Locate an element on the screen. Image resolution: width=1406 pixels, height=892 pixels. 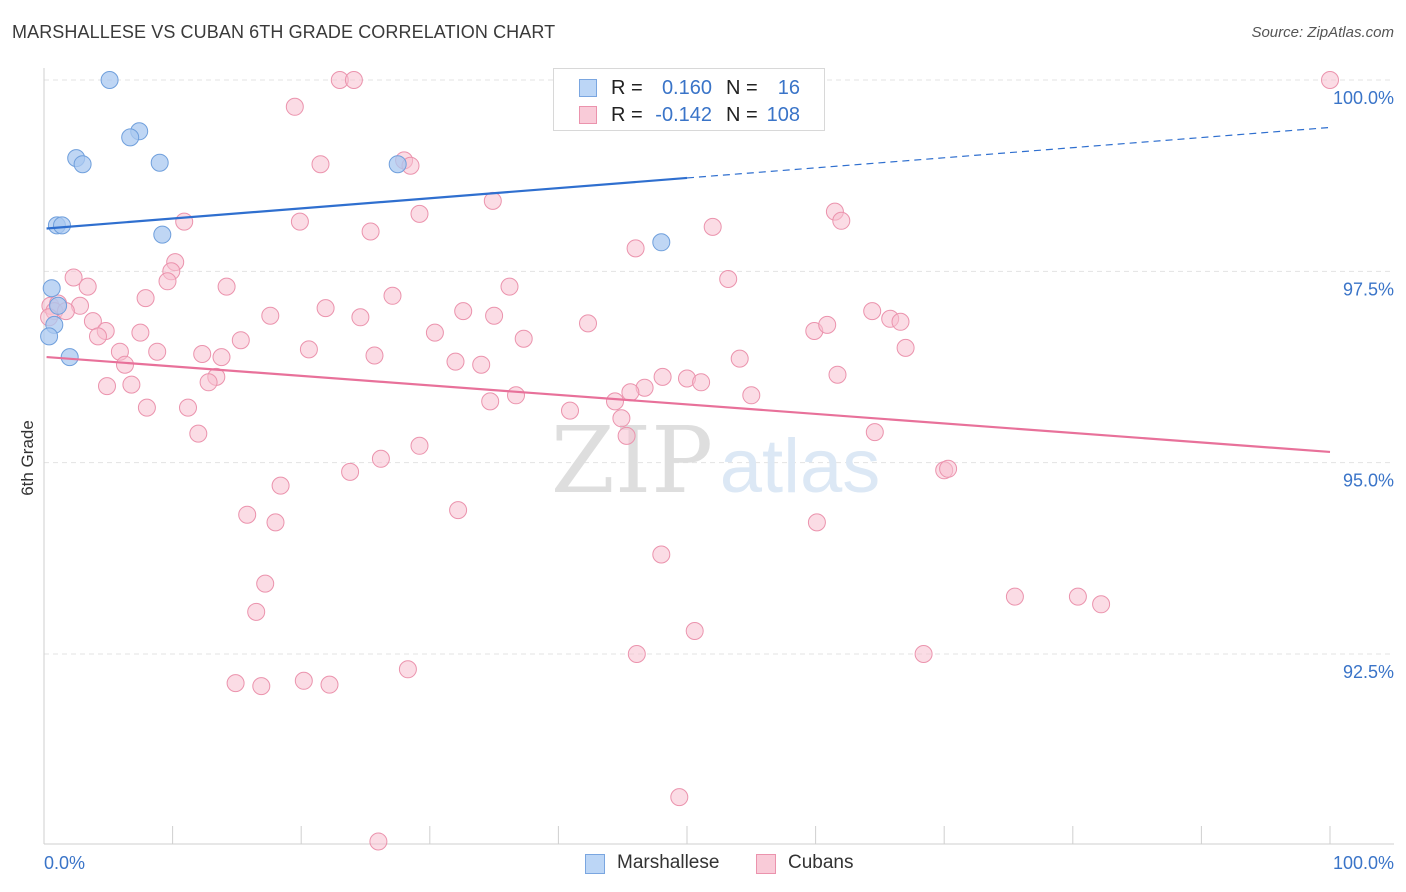
legend-label-cubans: Cubans is located at coordinates (821, 862).